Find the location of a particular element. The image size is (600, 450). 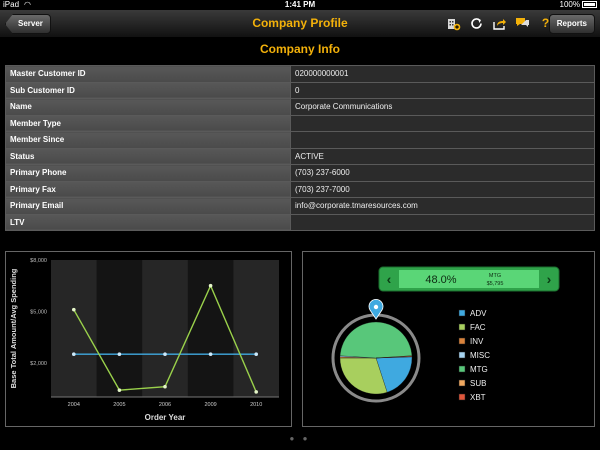

pie-slice-adv is located at coordinates (394, 374).